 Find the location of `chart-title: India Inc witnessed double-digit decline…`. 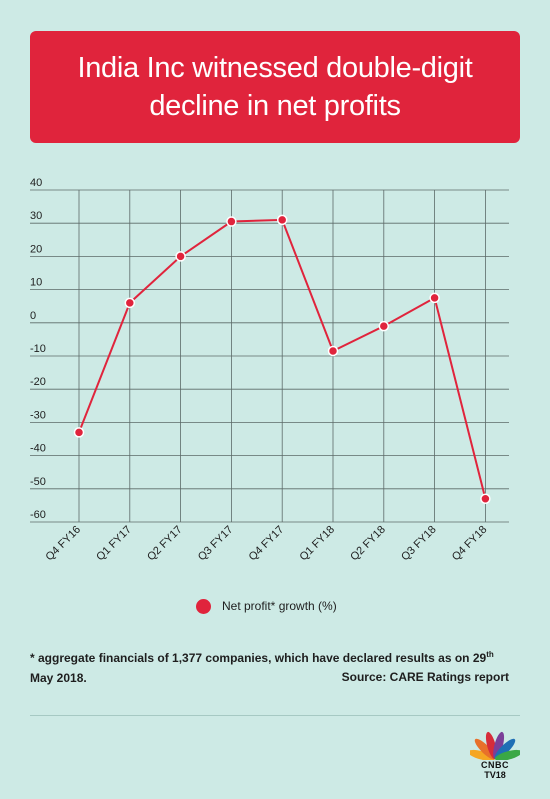

chart-title: India Inc witnessed double-digit decline… is located at coordinates (275, 87).